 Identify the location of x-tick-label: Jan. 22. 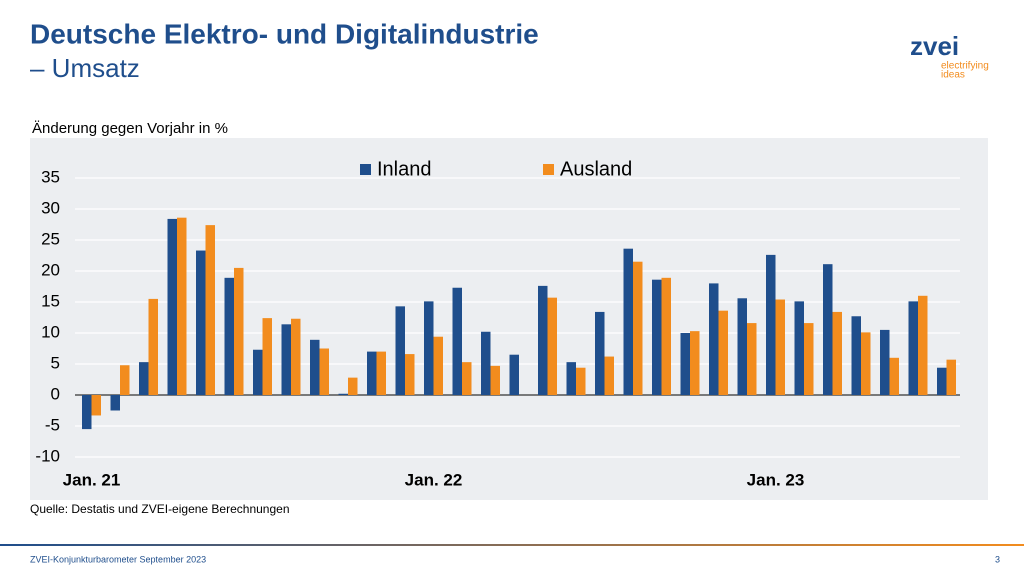
(434, 479).